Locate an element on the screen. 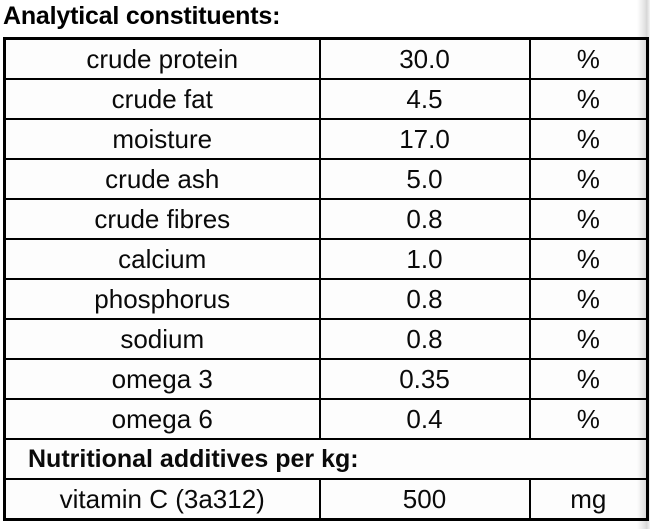  constituent-value-cell: 17.0 is located at coordinates (424, 139).